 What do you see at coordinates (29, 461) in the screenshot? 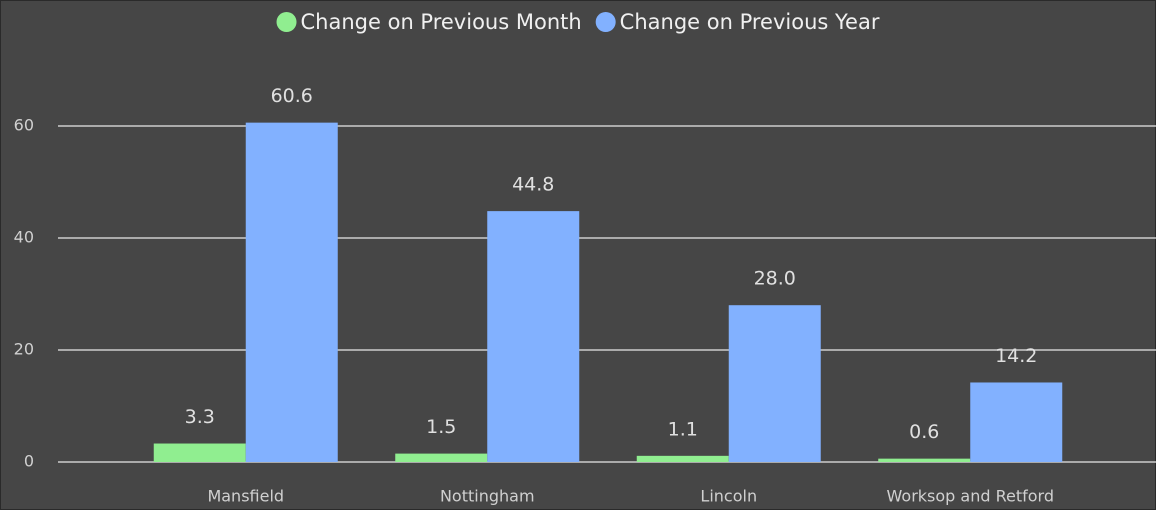
I see `y-tick-label: 0` at bounding box center [29, 461].